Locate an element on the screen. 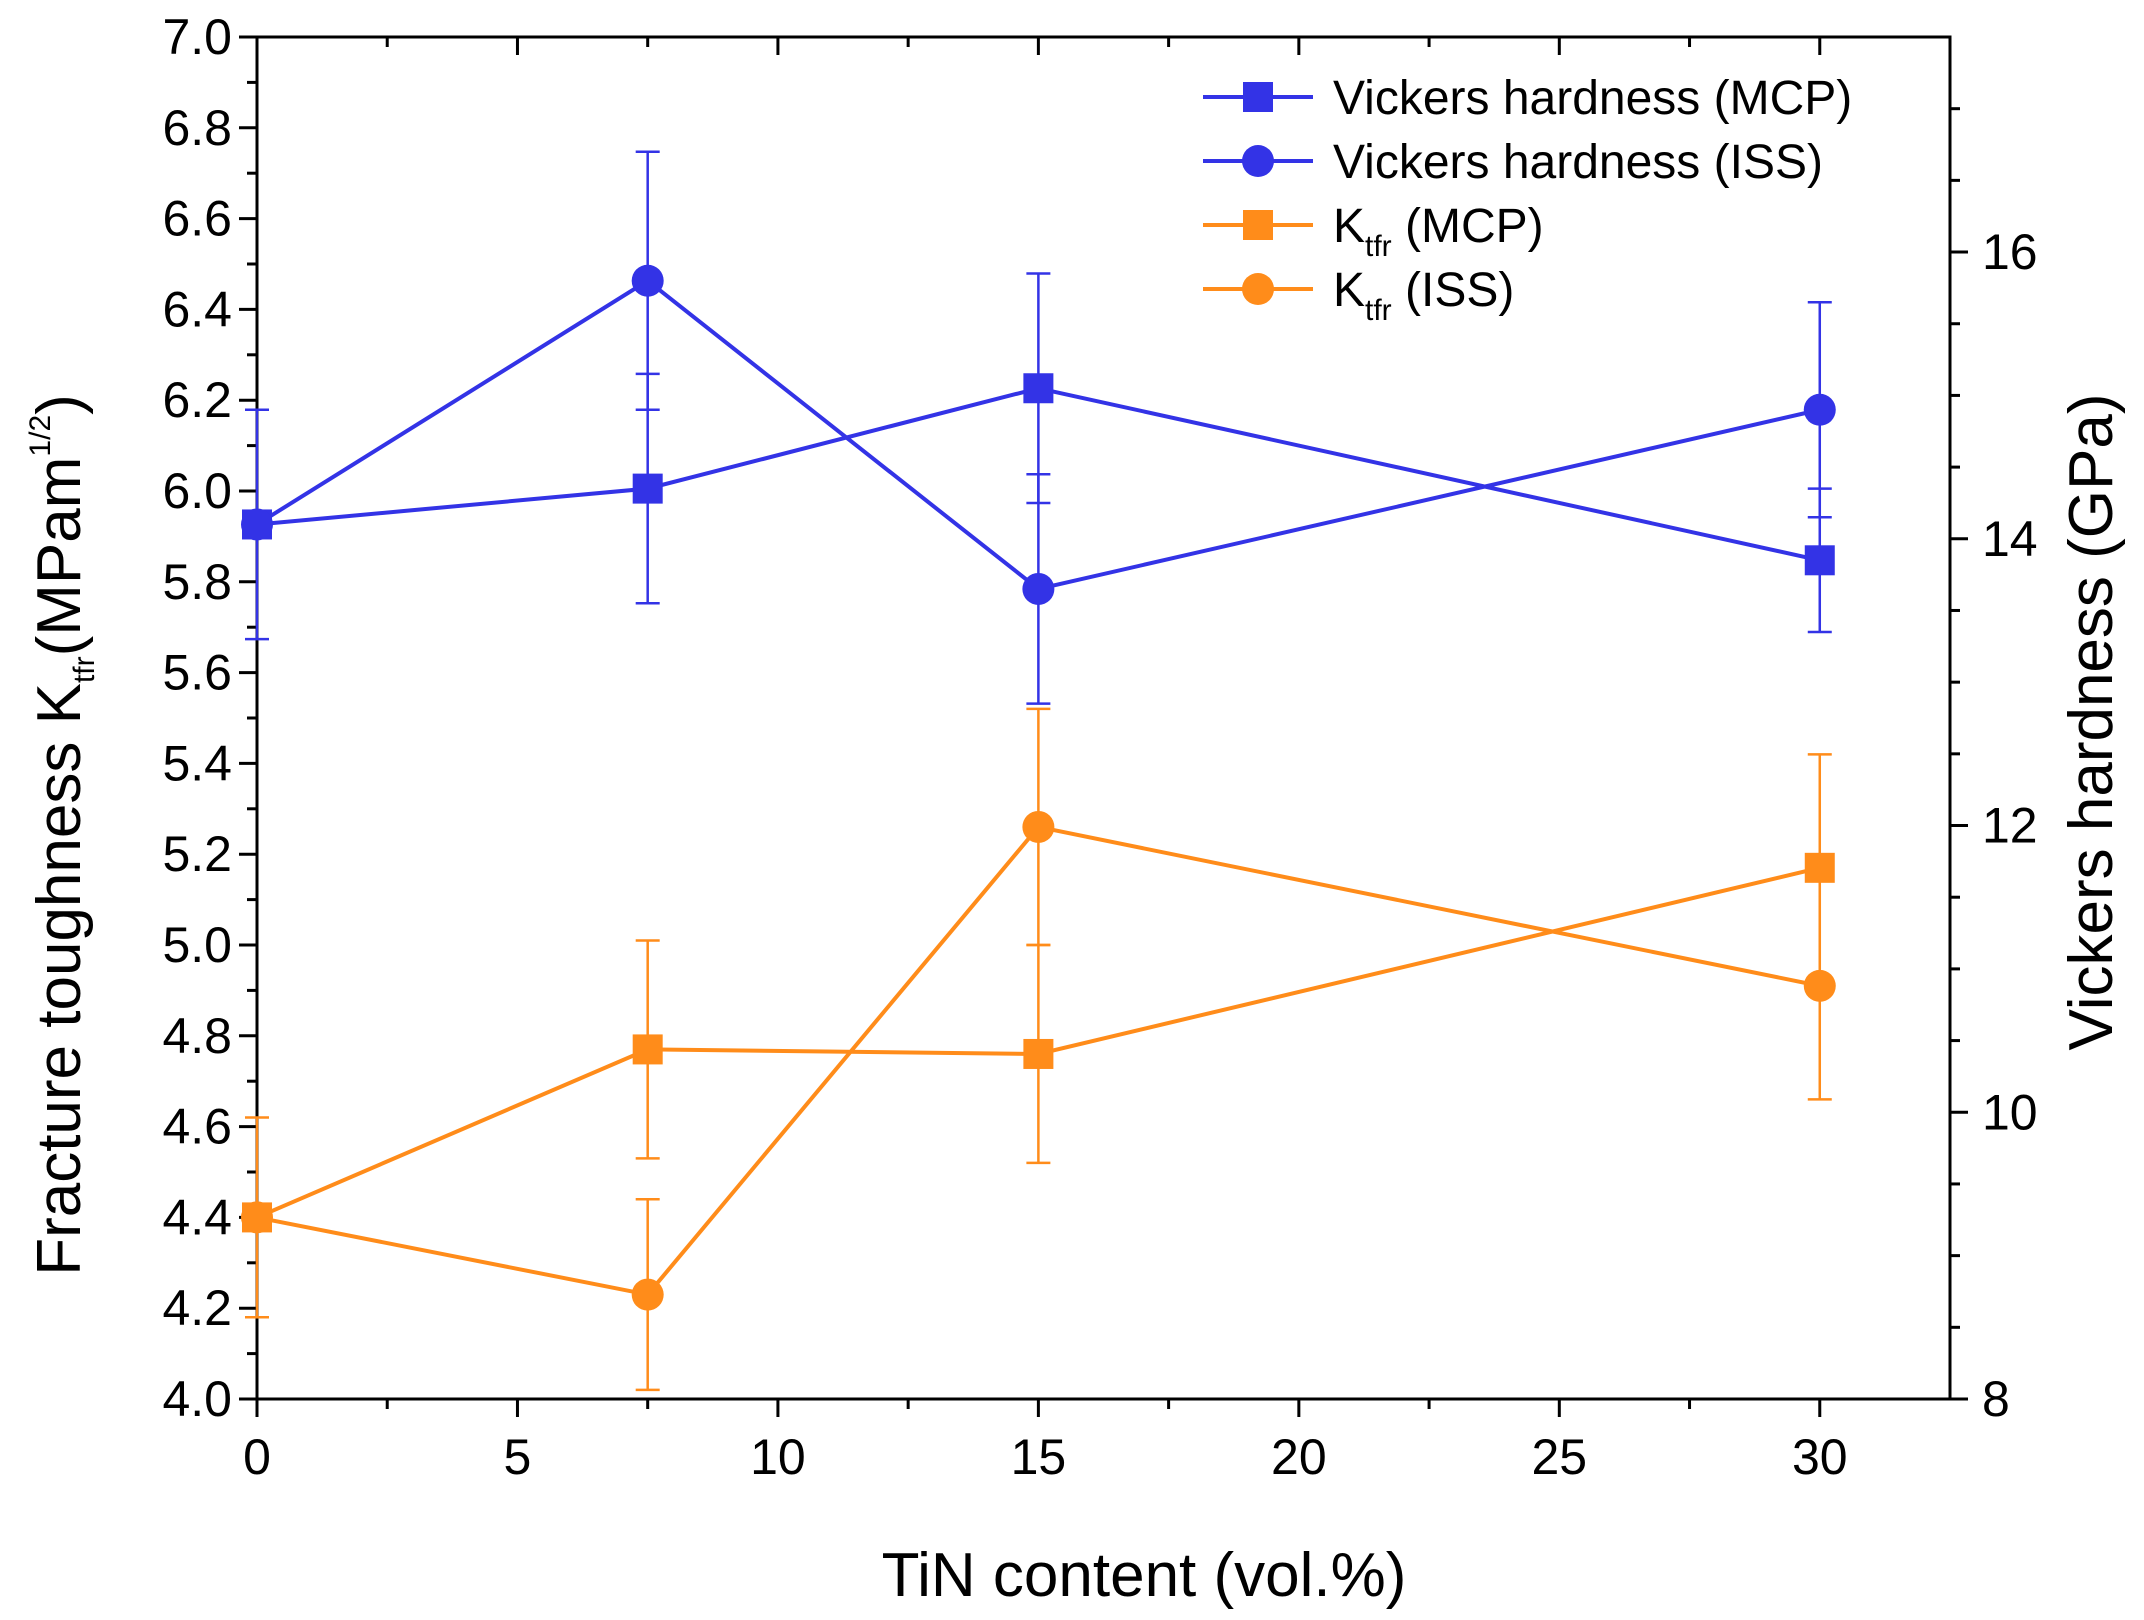 This screenshot has height=1620, width=2144. y-axis-left-title: Fracture toughness Ktfr(MPam1/2) is located at coordinates (62, 835).